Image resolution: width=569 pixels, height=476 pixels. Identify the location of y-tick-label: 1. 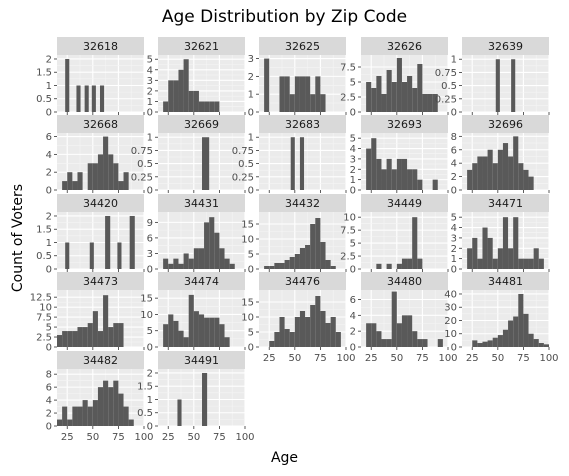
(454, 60).